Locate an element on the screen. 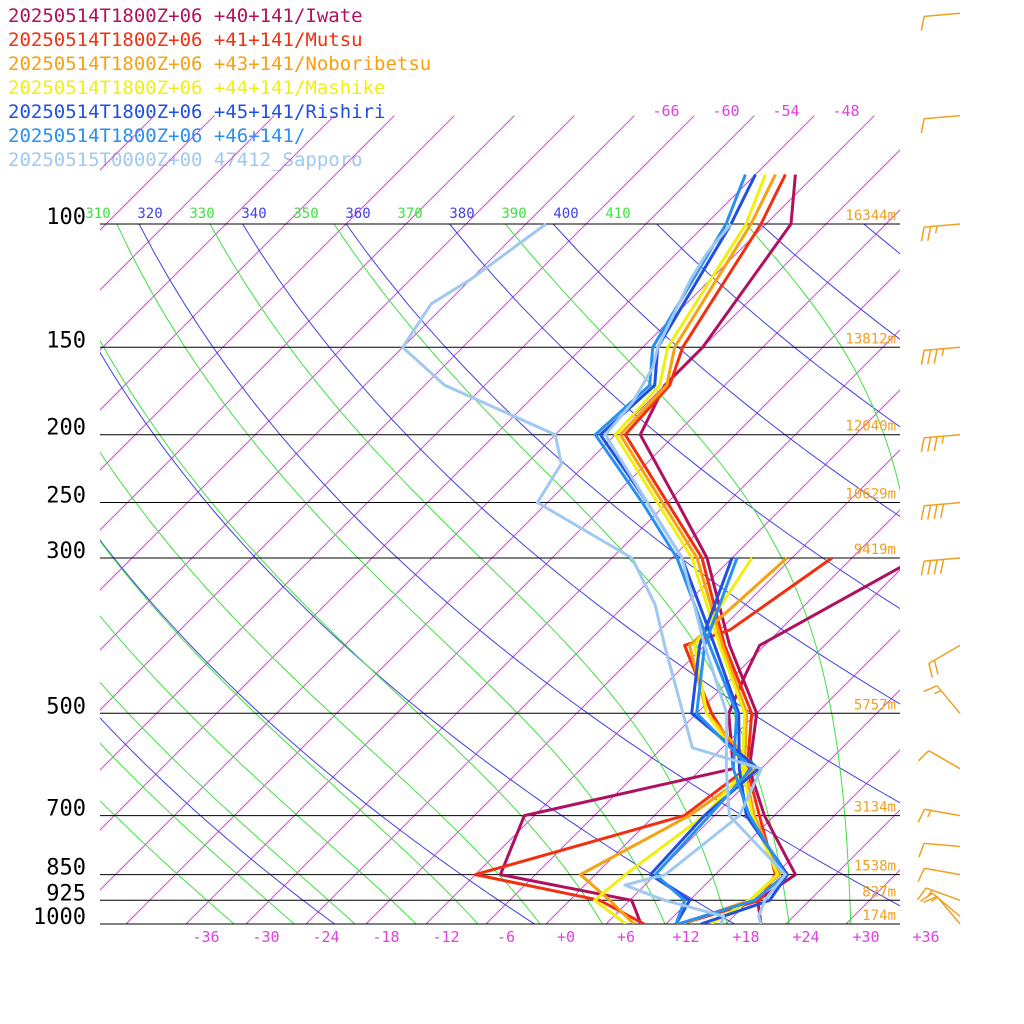 This screenshot has width=1024, height=1024. wind-barbs is located at coordinates (938, 468).